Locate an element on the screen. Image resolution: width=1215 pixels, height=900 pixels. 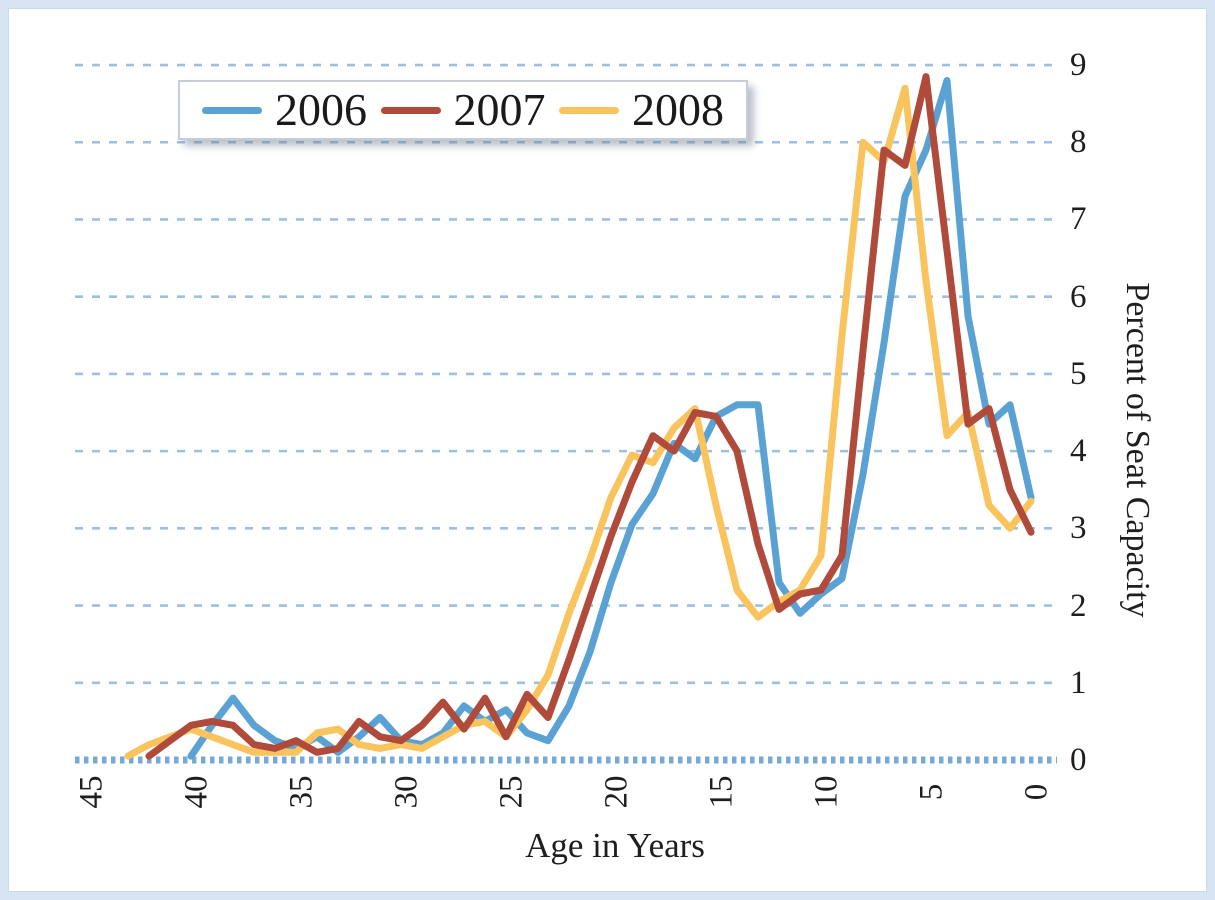
y-tick-label-0: 0 is located at coordinates (1078, 760).